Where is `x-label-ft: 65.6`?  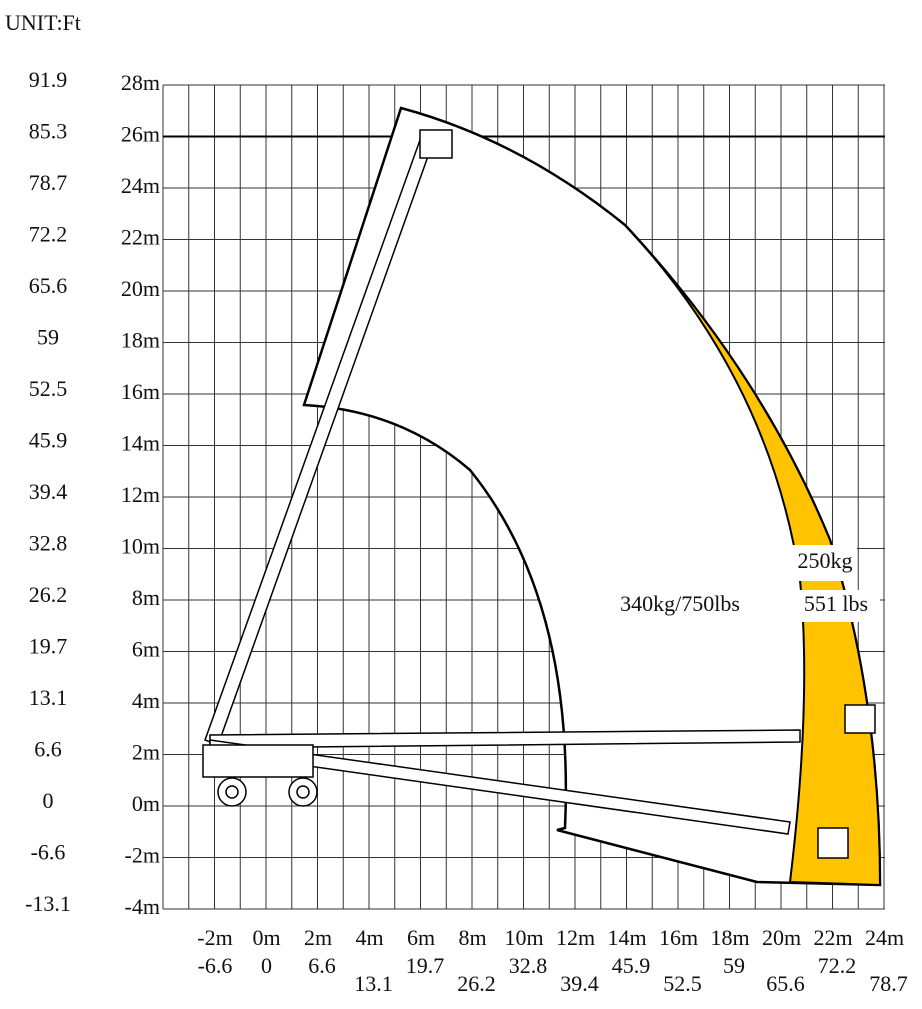 x-label-ft: 65.6 is located at coordinates (785, 983).